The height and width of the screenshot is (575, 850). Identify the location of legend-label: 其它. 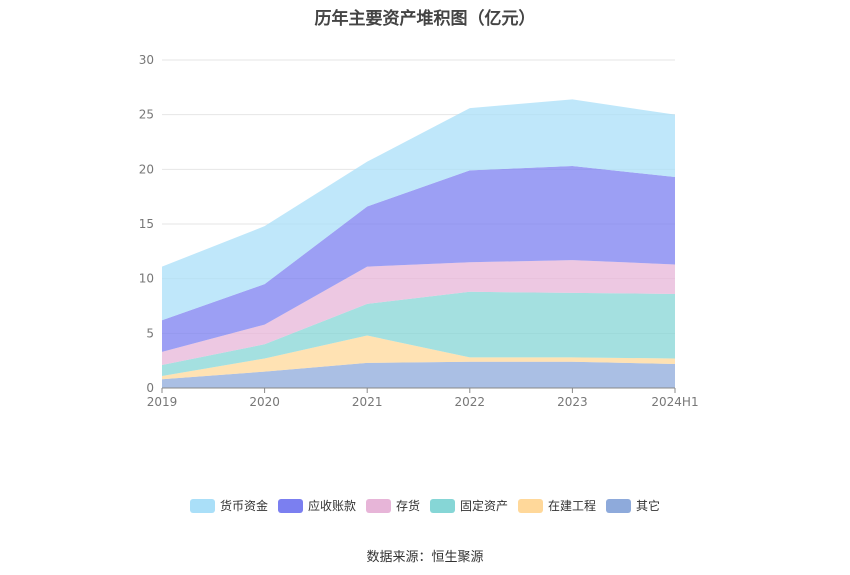
(648, 506).